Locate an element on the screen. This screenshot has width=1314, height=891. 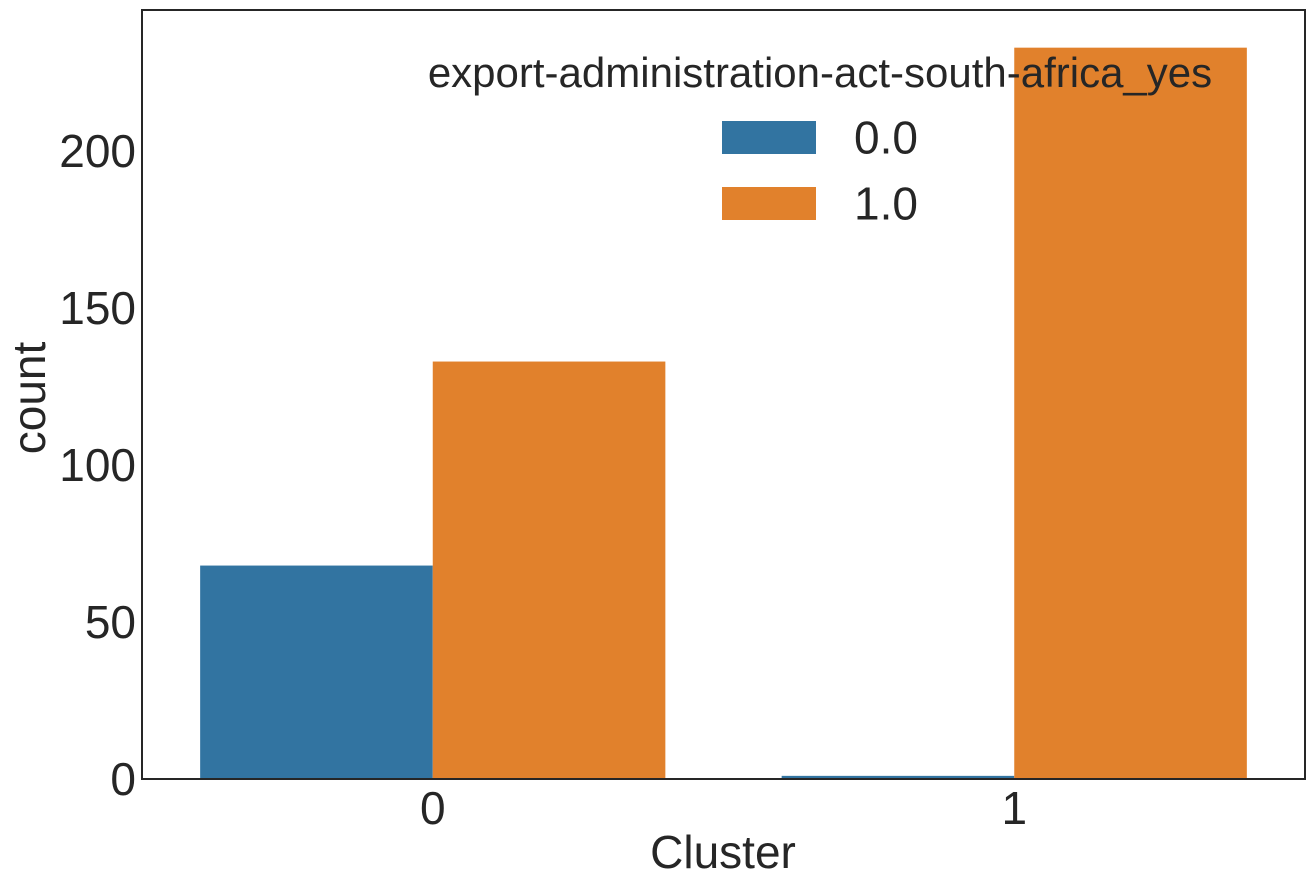
y-axis-title: count is located at coordinates (29, 398).